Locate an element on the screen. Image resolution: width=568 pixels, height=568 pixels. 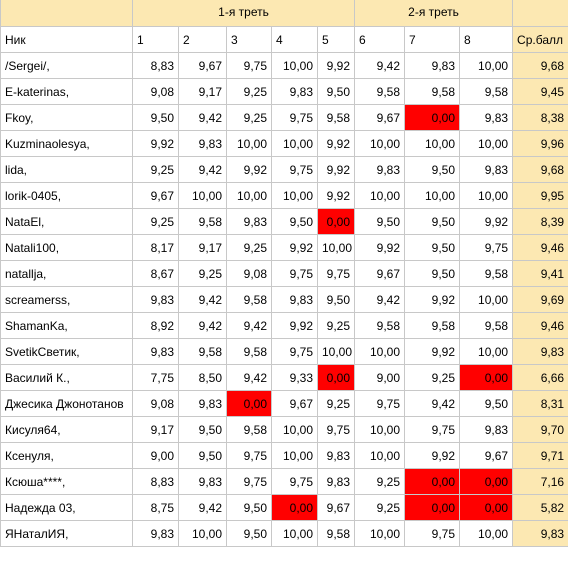
participant-name-cell: Ксюша****, is located at coordinates (66, 481).